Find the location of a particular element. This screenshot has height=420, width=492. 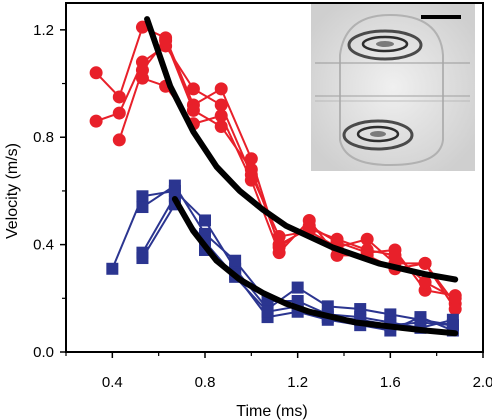

y-tick-label: 0.4 is located at coordinates (43, 245).